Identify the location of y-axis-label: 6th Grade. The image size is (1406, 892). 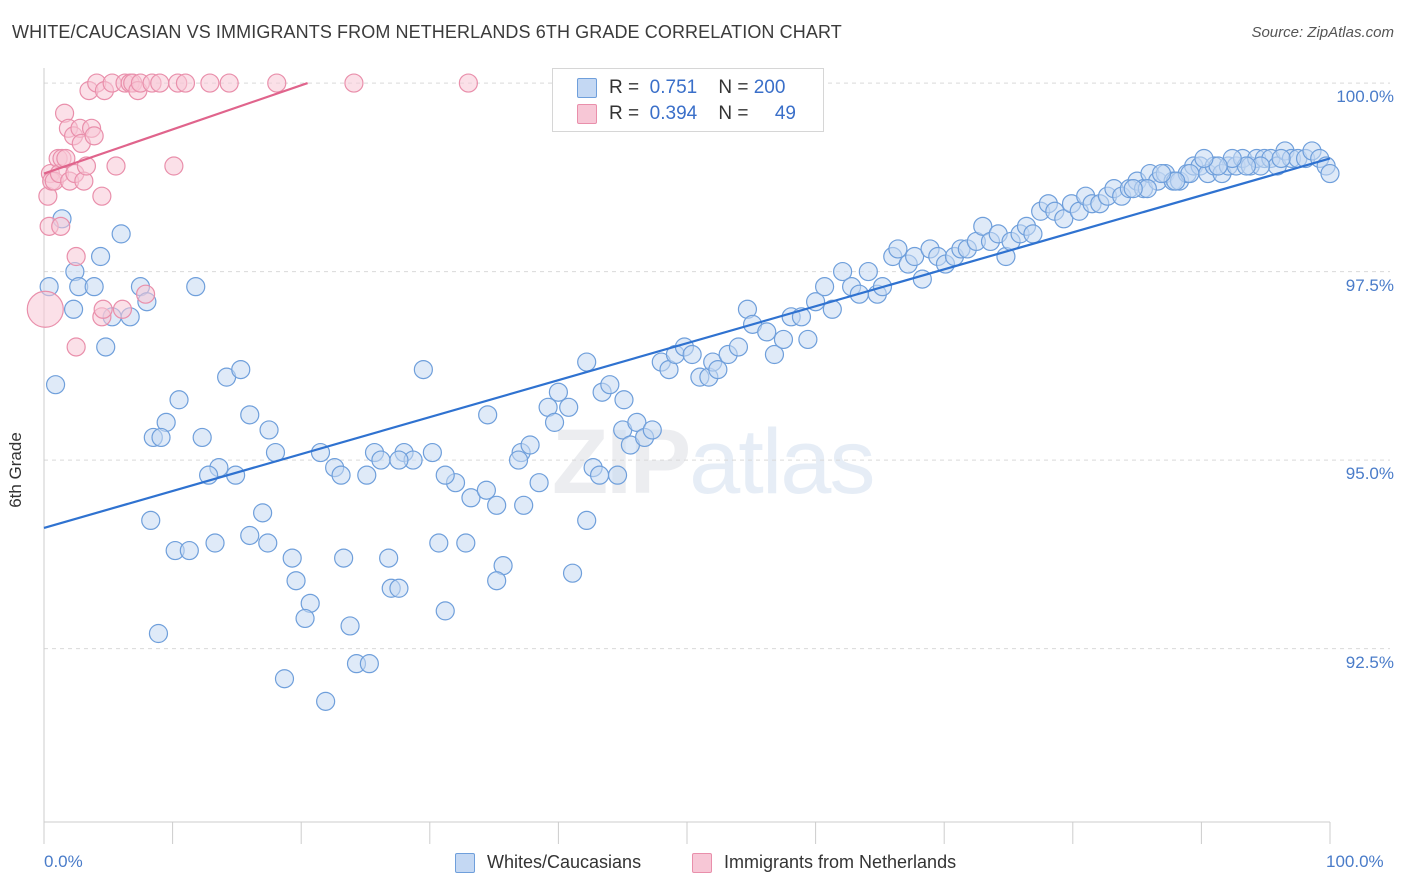
(15, 470).